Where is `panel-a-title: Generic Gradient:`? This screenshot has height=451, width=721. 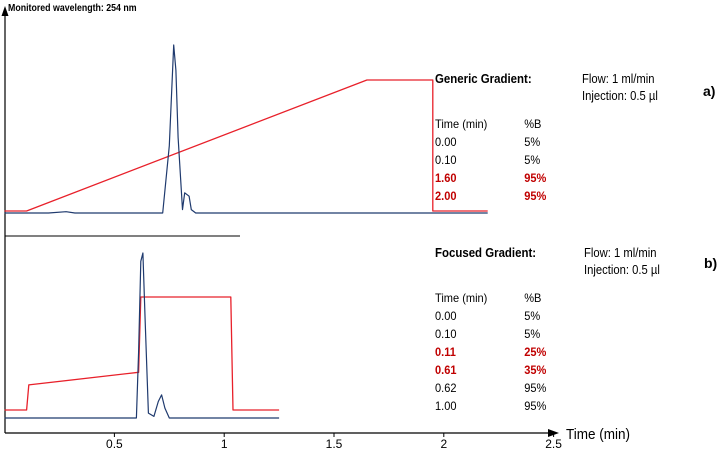
panel-a-title: Generic Gradient: is located at coordinates (483, 78).